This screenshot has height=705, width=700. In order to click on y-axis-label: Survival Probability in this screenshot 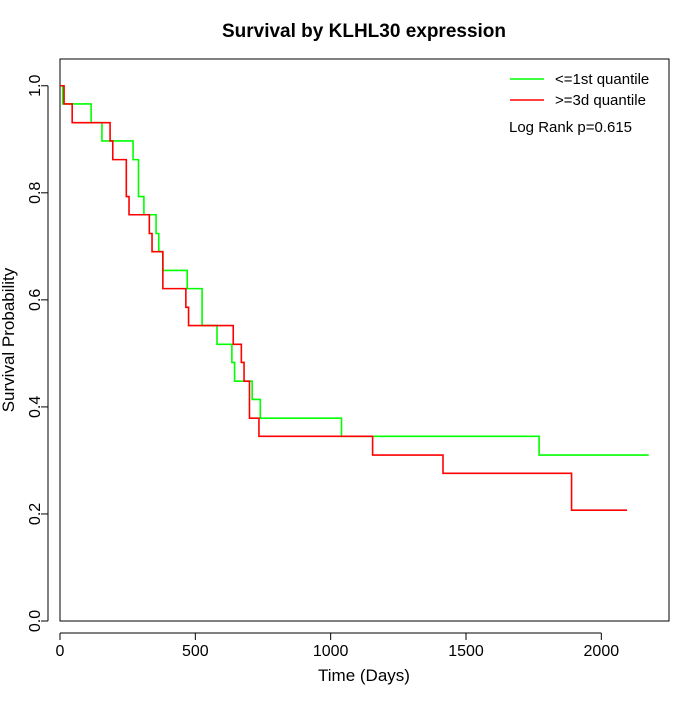, I will do `click(9, 339)`.